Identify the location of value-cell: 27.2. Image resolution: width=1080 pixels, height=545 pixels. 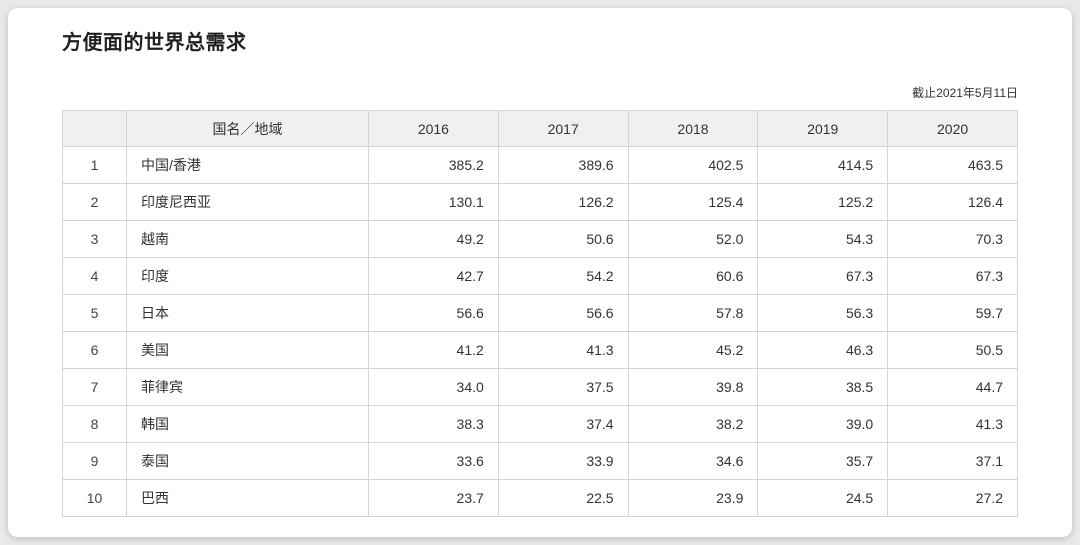
(952, 498).